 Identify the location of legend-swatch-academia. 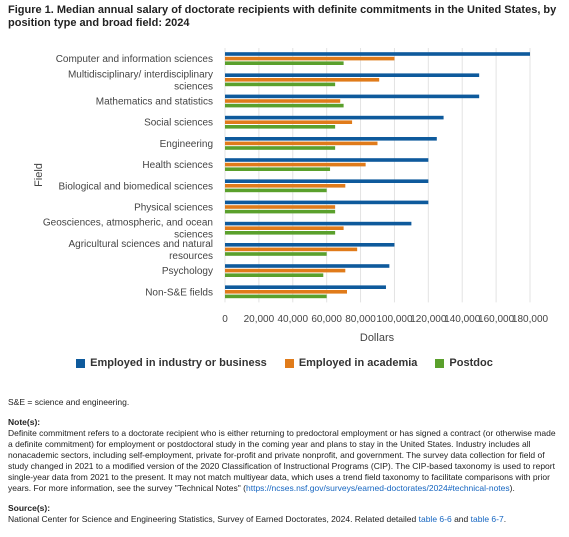
(289, 363).